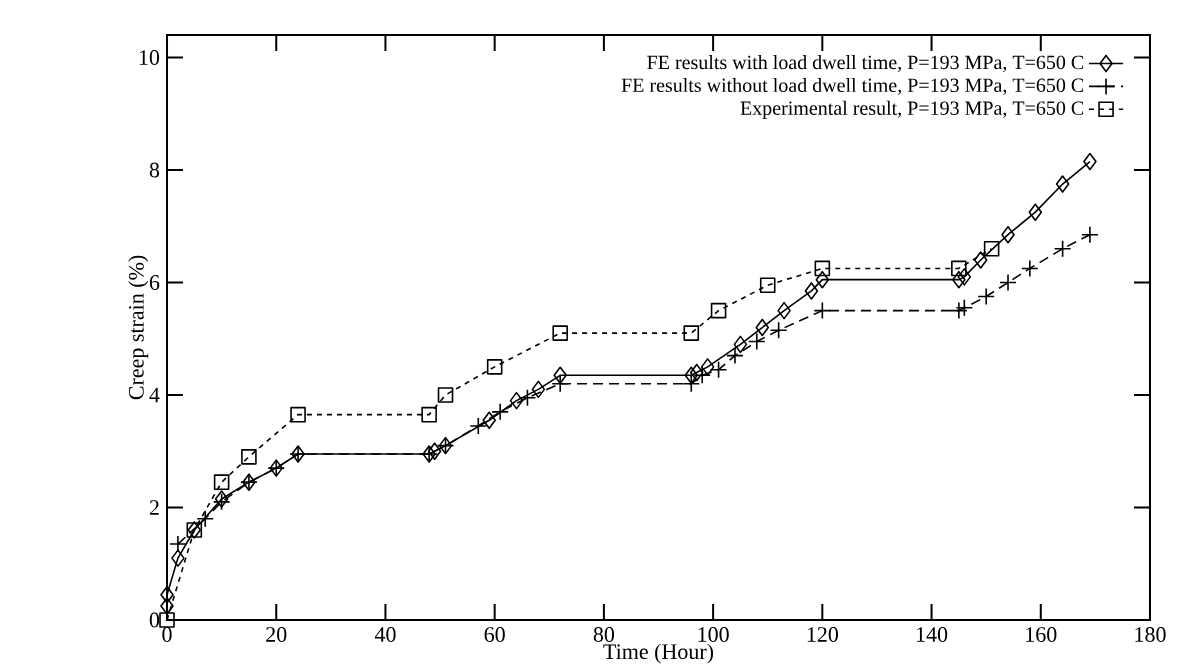 Image resolution: width=1201 pixels, height=669 pixels. What do you see at coordinates (1041, 634) in the screenshot?
I see `x-tick-label: 160` at bounding box center [1041, 634].